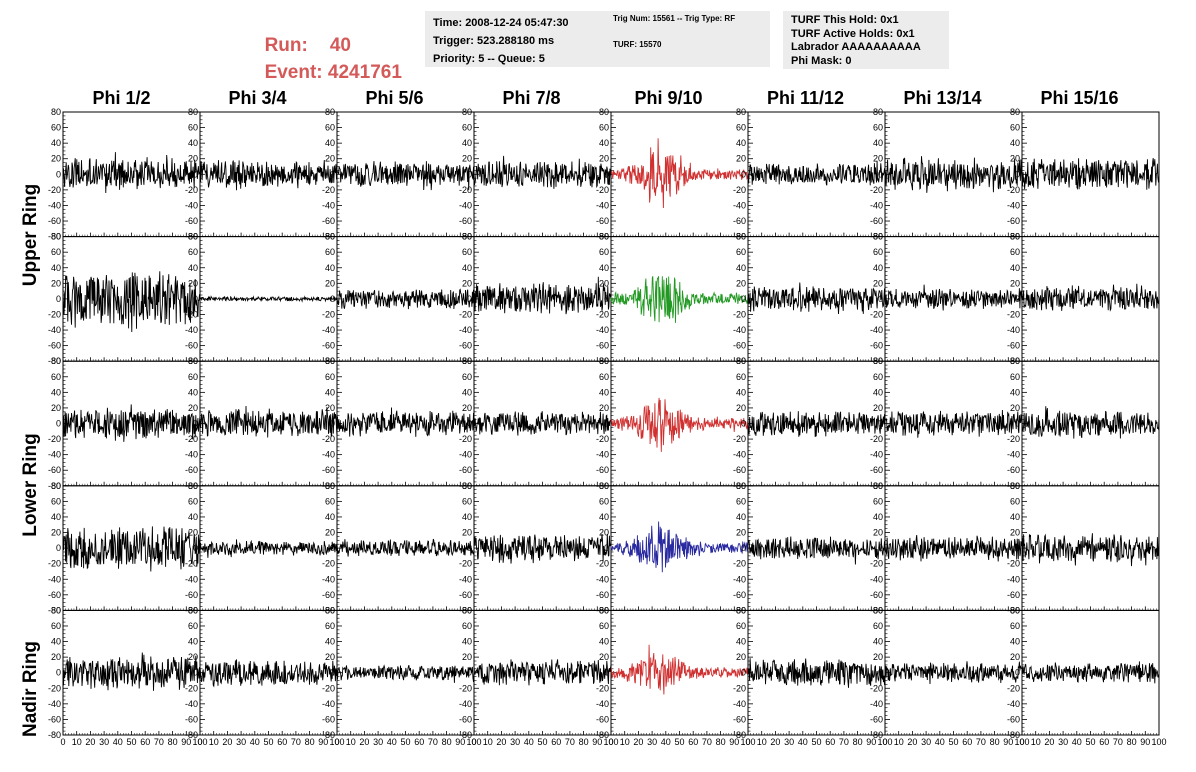  What do you see at coordinates (747, 742) in the screenshot?
I see `x-tick-label: 100` at bounding box center [747, 742].